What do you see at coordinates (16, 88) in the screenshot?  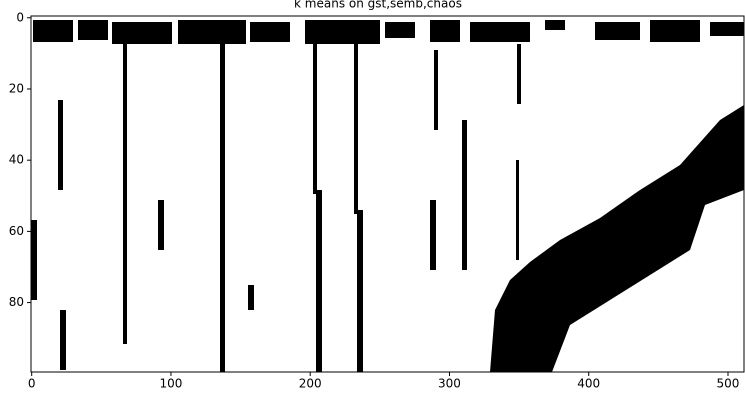 I see `y-tick-label: 20` at bounding box center [16, 88].